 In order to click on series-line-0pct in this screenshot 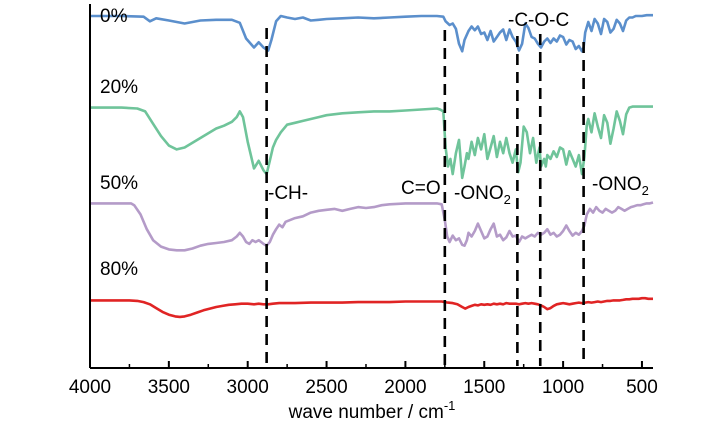, I will do `click(371, 33)`.